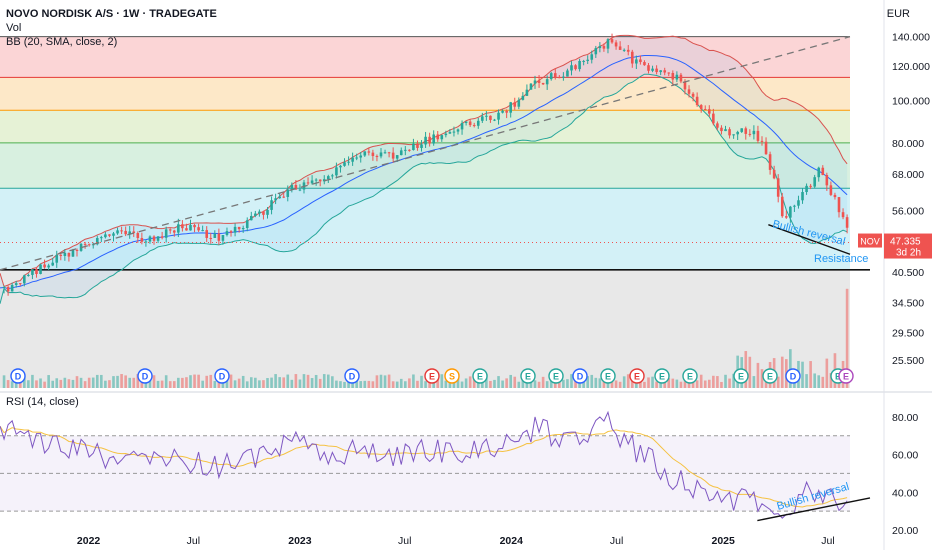 This screenshot has width=932, height=550. I want to click on currency-label: EUR, so click(898, 14).